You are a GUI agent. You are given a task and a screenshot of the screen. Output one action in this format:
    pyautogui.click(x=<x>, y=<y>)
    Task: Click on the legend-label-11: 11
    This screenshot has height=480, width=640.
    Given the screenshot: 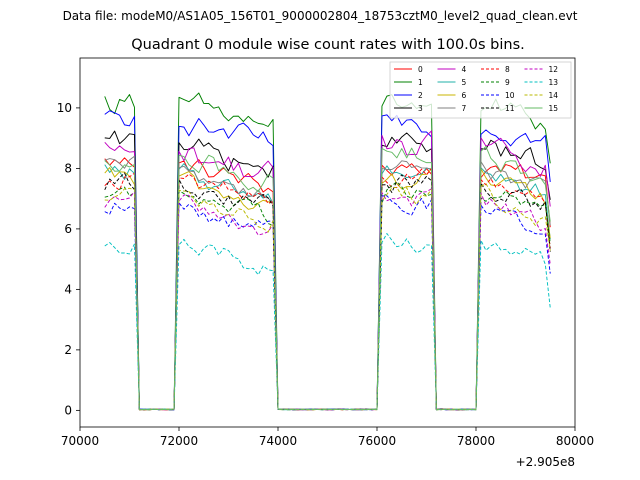 What is the action you would take?
    pyautogui.click(x=510, y=108)
    